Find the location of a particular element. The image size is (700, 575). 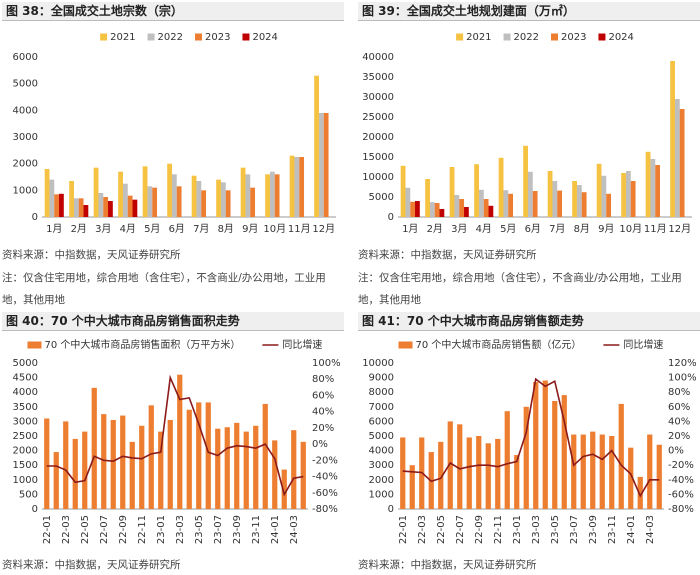

x-tick-label: 24-03 is located at coordinates (294, 529).